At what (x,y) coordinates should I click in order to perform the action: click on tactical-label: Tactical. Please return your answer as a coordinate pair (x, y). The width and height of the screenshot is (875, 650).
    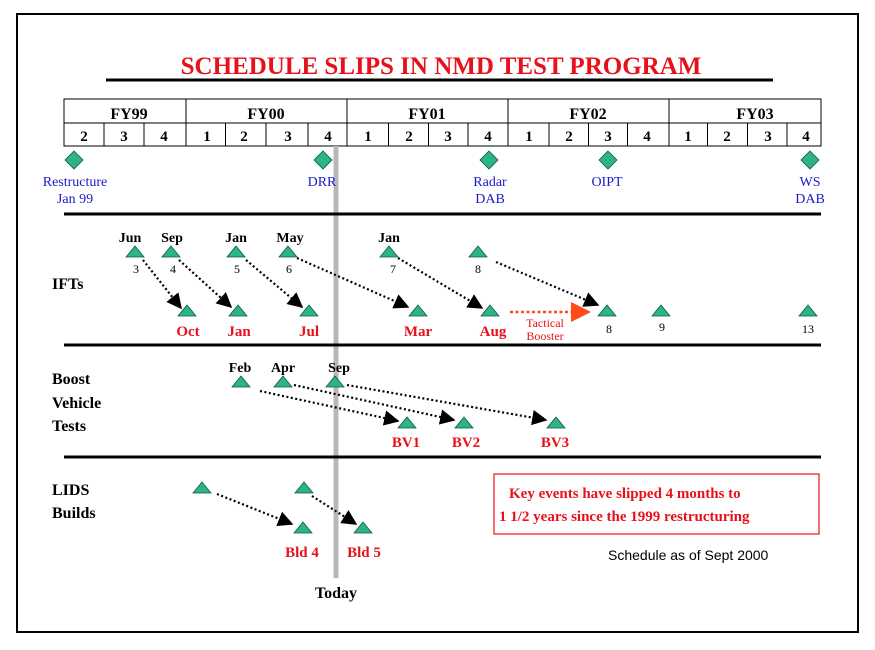
    Looking at the image, I should click on (545, 323).